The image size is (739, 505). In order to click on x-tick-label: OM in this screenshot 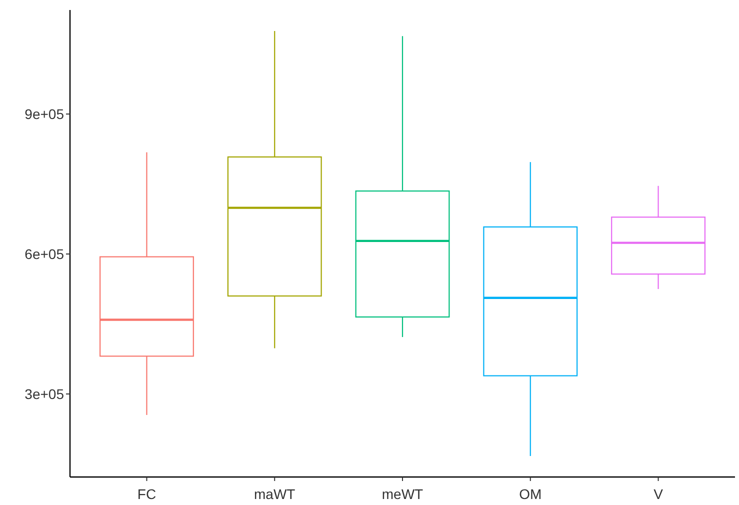, I will do `click(530, 494)`.